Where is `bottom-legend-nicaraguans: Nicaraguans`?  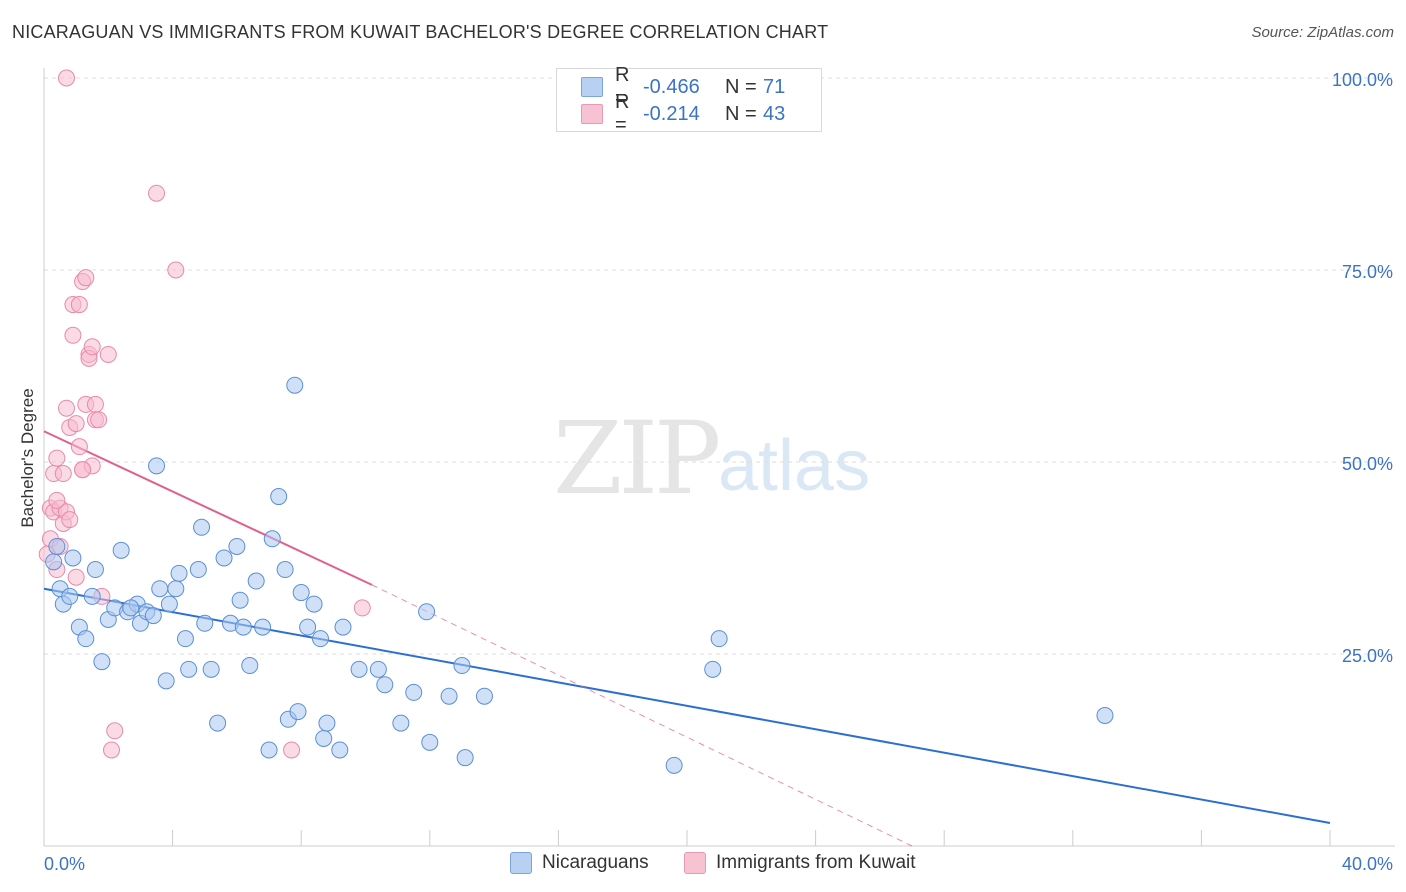
bottom-legend-nicaraguans: Nicaraguans is located at coordinates (579, 863).